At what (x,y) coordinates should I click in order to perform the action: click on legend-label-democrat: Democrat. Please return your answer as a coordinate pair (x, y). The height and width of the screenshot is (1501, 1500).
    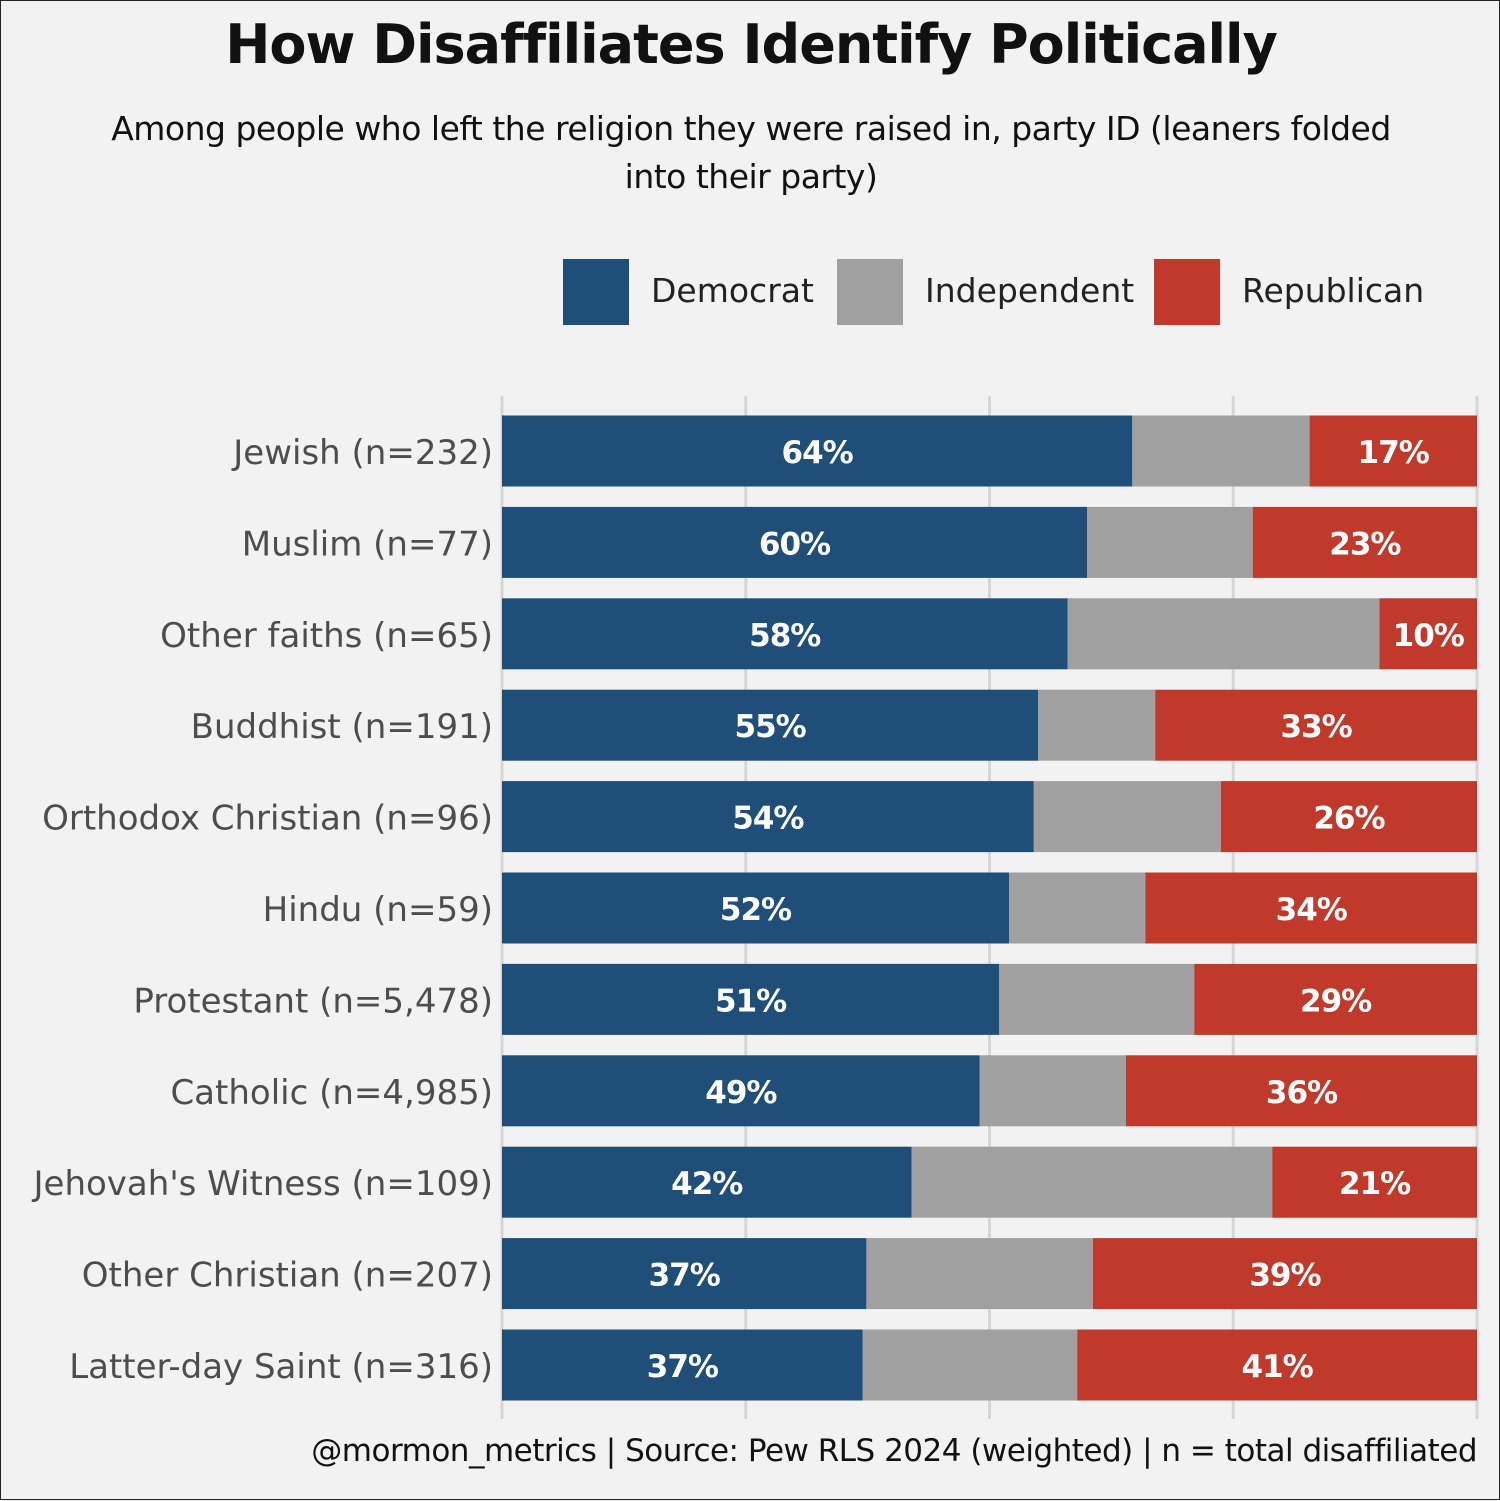
    Looking at the image, I should click on (732, 290).